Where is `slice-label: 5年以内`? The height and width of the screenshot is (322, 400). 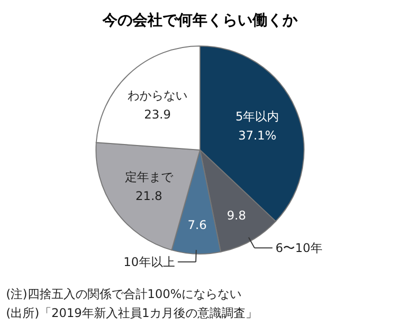
slice-label: 5年以内 is located at coordinates (257, 116).